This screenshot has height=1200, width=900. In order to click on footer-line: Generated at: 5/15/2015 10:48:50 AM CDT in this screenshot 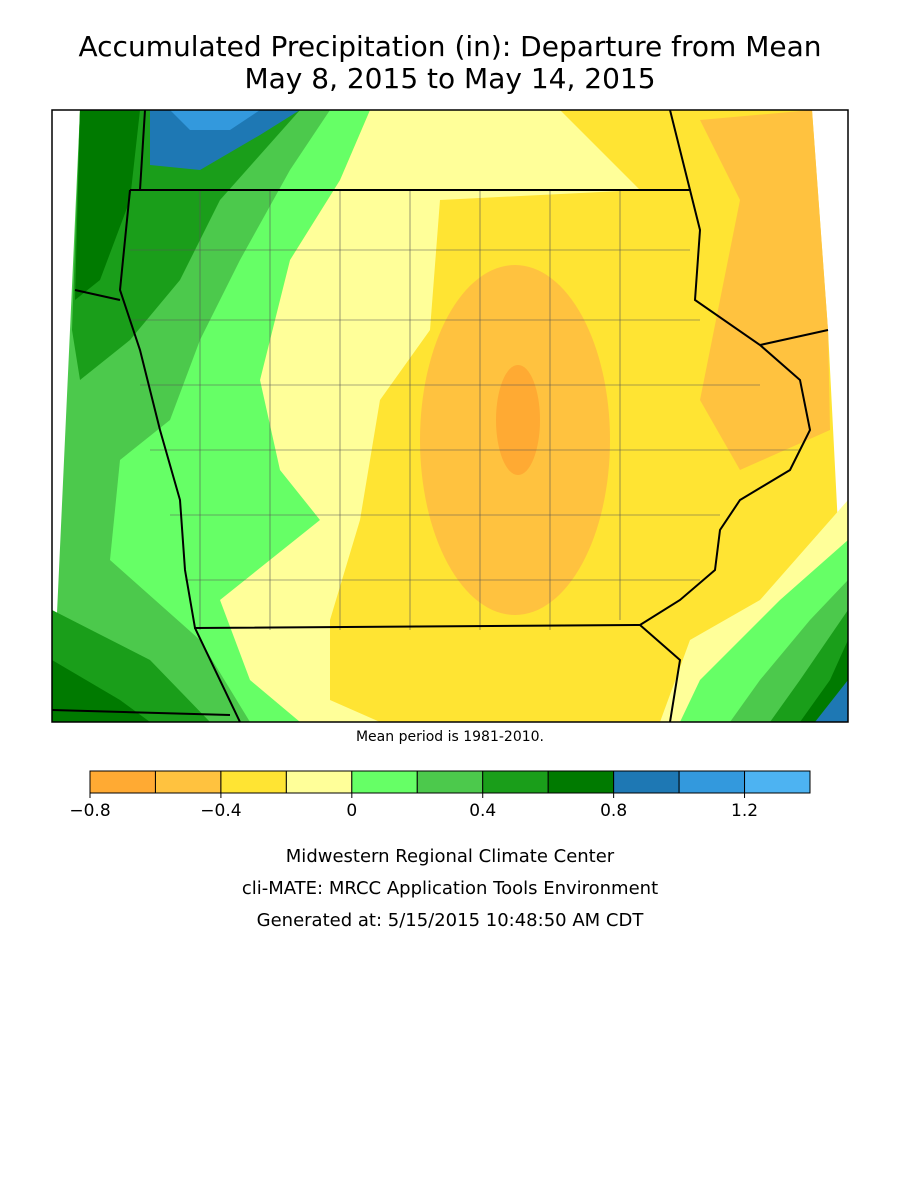, I will do `click(451, 920)`.